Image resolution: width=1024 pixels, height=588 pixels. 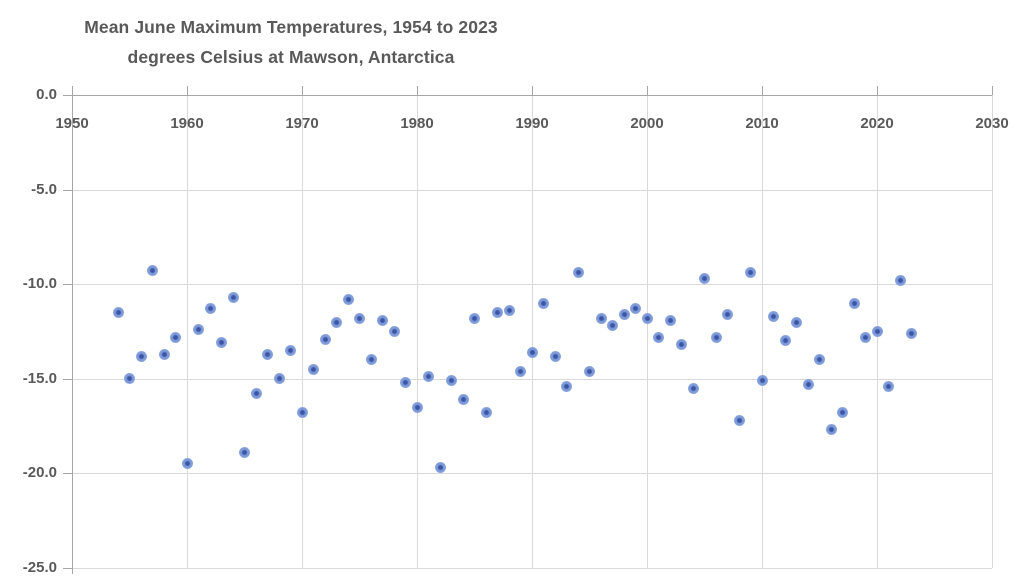 I want to click on x-axis-tick-label: 2010, so click(x=762, y=123).